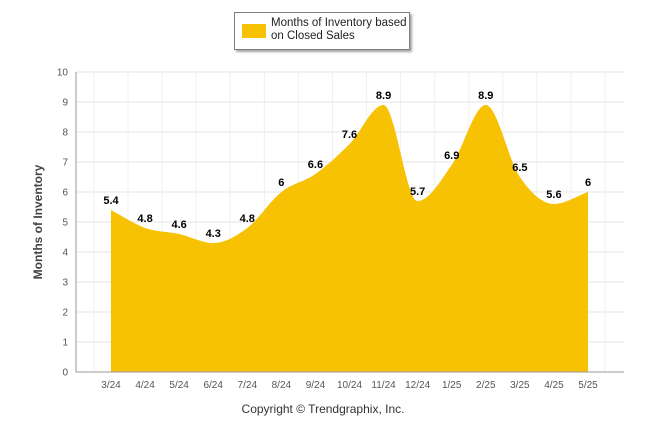 This screenshot has height=434, width=646. I want to click on y-tick-label: 1, so click(65, 343).